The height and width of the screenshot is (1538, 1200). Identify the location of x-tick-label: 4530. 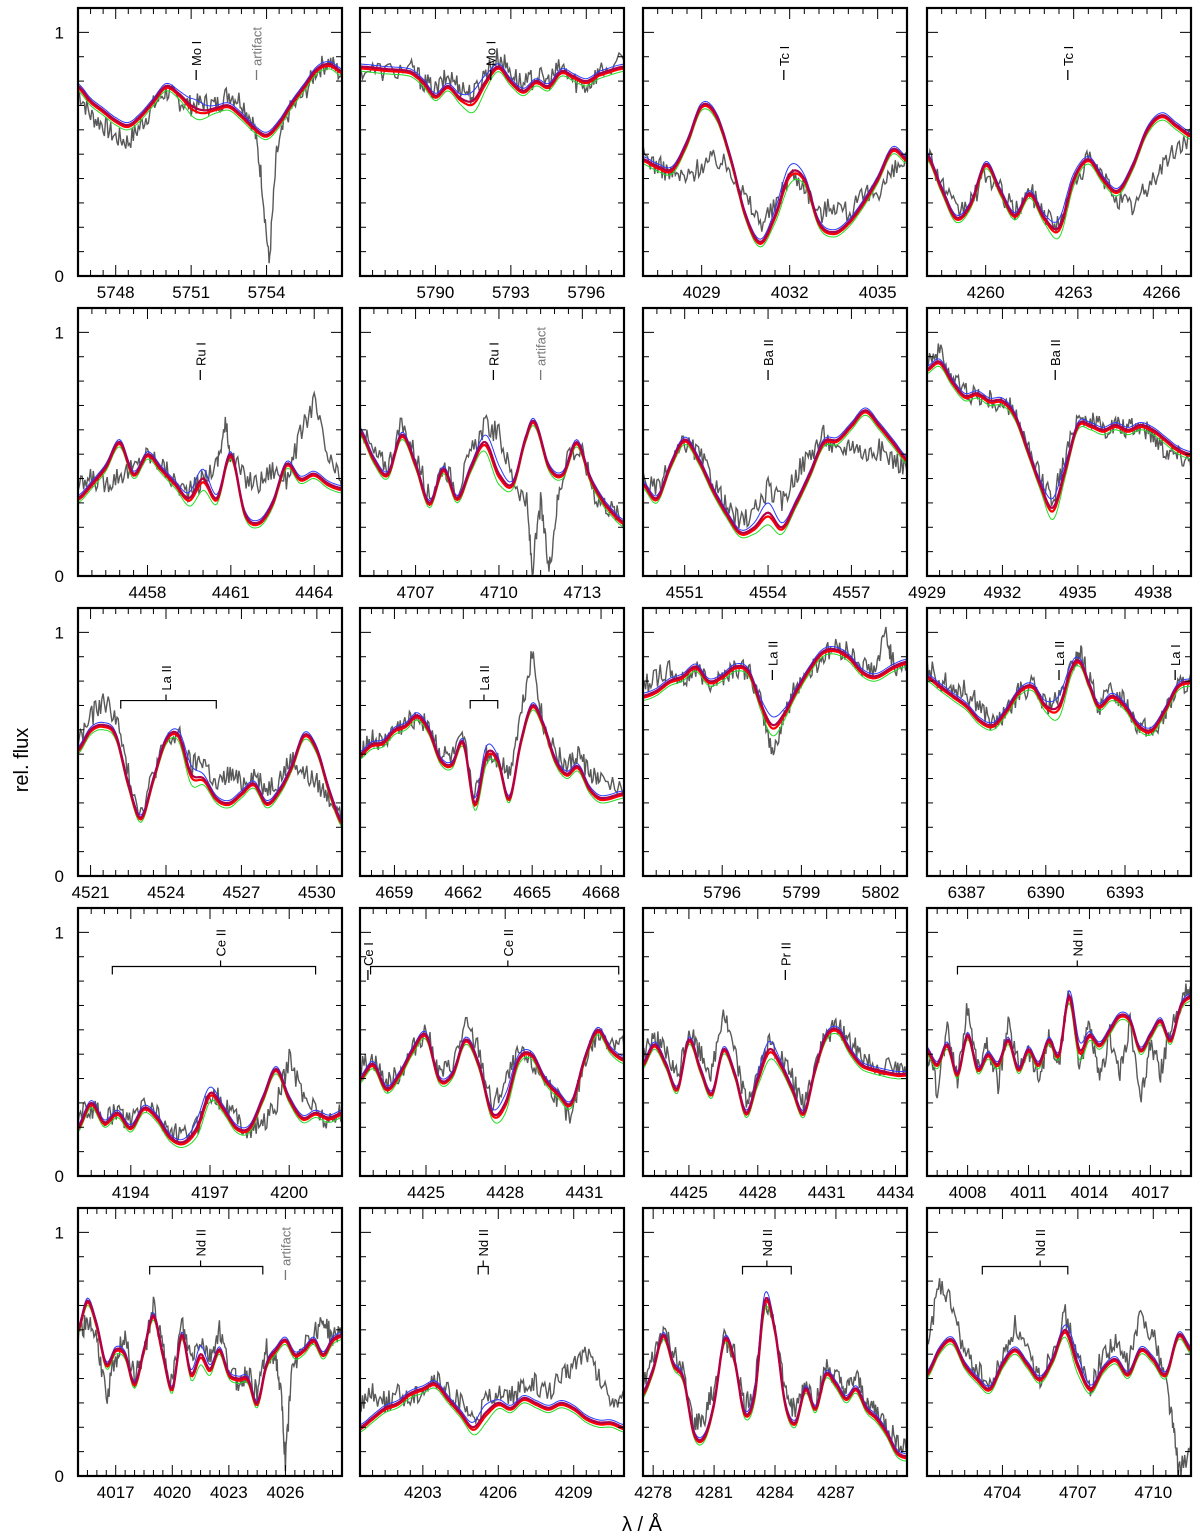
(317, 892).